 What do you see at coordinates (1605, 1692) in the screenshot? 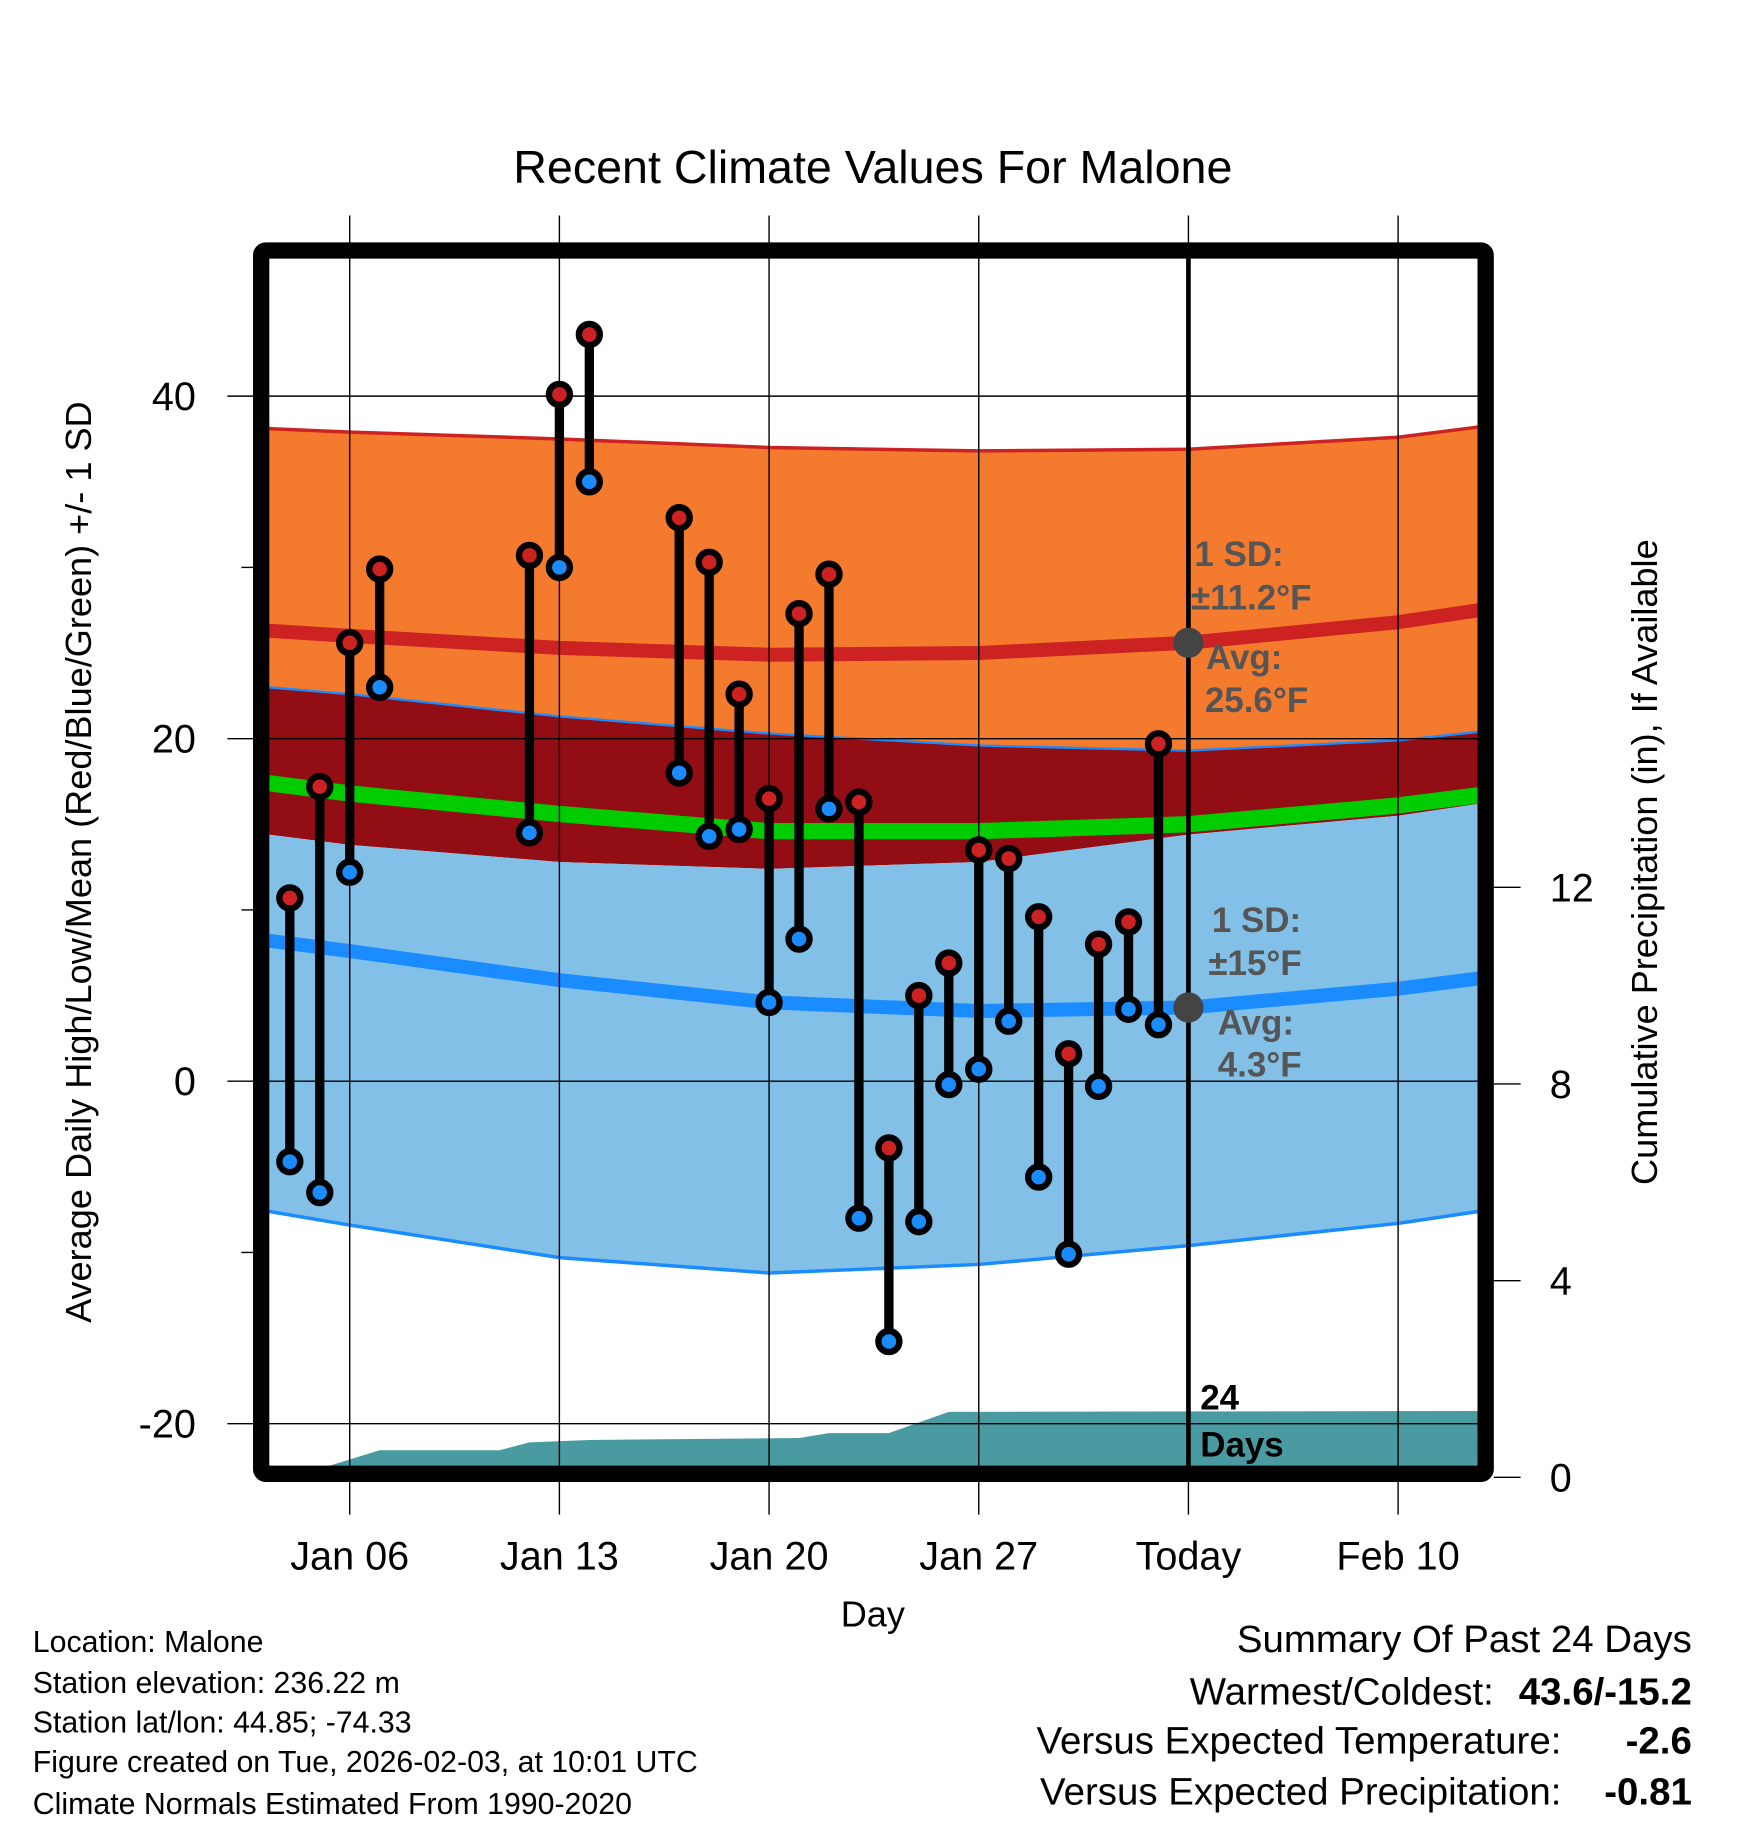
I see `summary-warmest-value: 43.6/-15.2` at bounding box center [1605, 1692].